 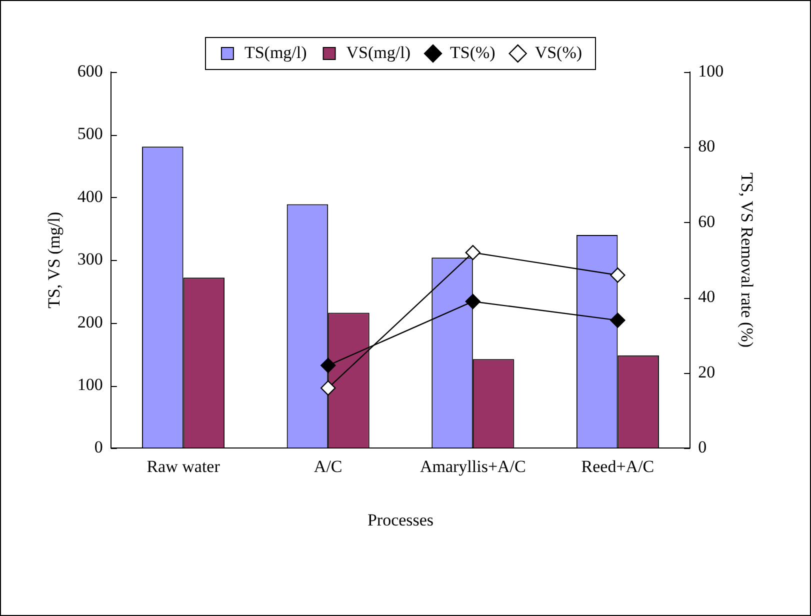 I want to click on y-tick-label: 0, so click(x=98, y=447).